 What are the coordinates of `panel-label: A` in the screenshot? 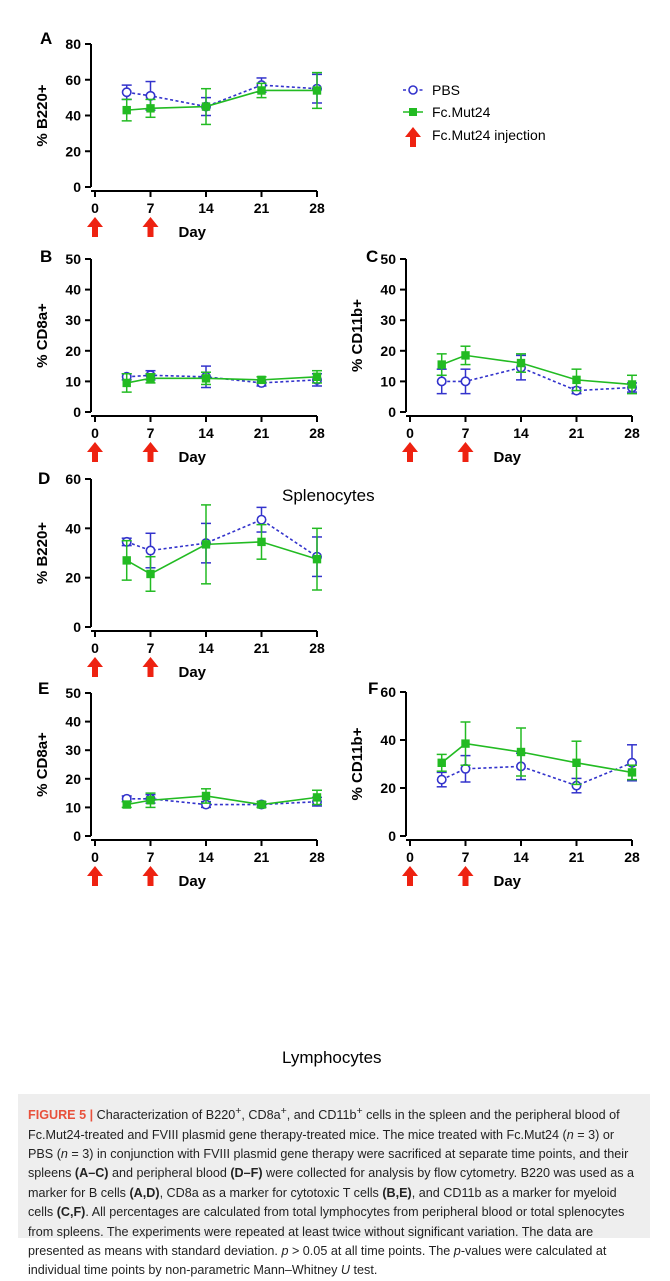 It's located at (46, 38).